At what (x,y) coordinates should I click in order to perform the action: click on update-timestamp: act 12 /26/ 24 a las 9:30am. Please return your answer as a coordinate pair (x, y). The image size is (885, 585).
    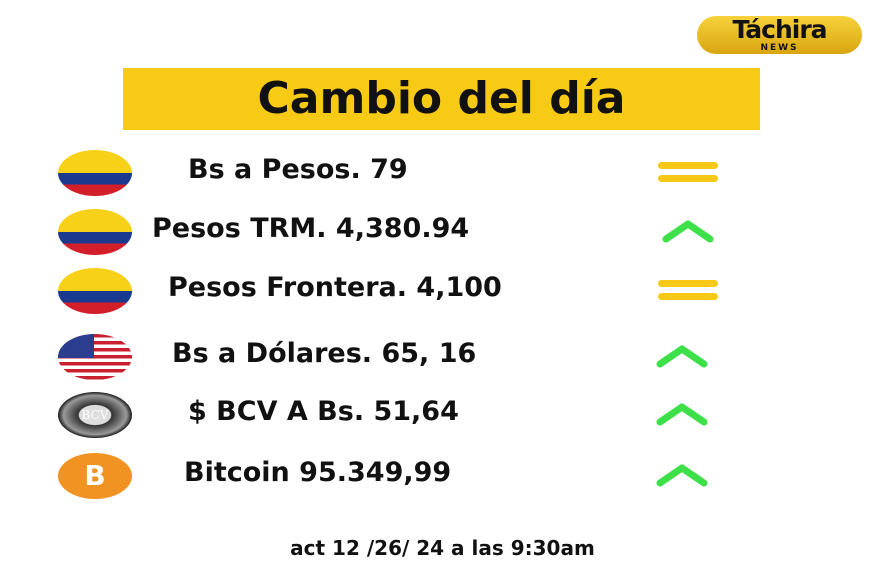
    Looking at the image, I should click on (442, 548).